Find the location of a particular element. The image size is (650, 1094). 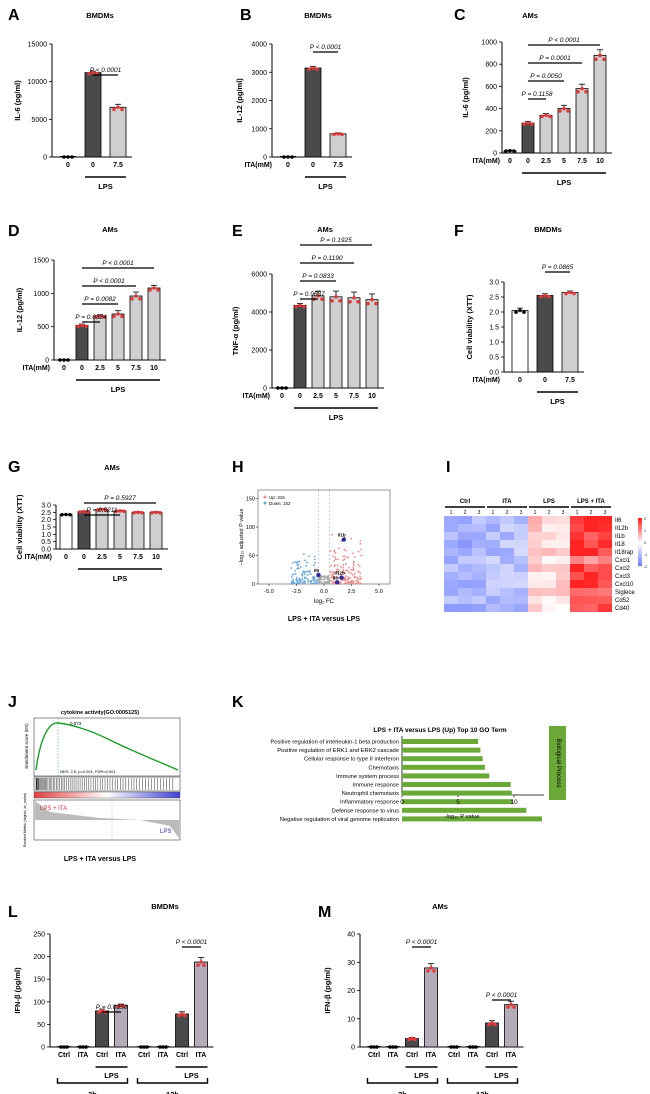

x-axis-label: log₂ FC is located at coordinates (324, 602).